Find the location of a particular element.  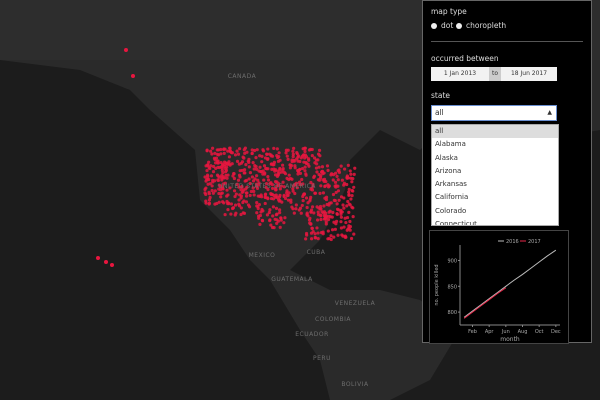

y-tick-label: 850 is located at coordinates (452, 287).